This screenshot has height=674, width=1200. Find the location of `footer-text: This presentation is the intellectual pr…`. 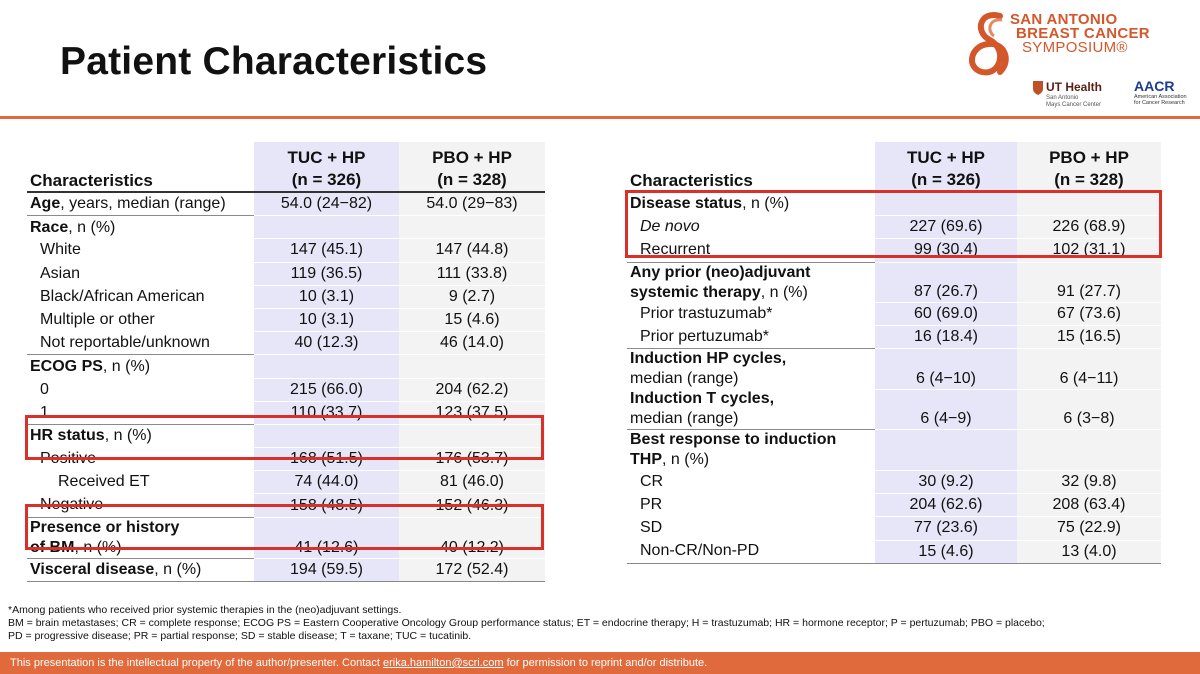

footer-text: This presentation is the intellectual pr… is located at coordinates (359, 663).